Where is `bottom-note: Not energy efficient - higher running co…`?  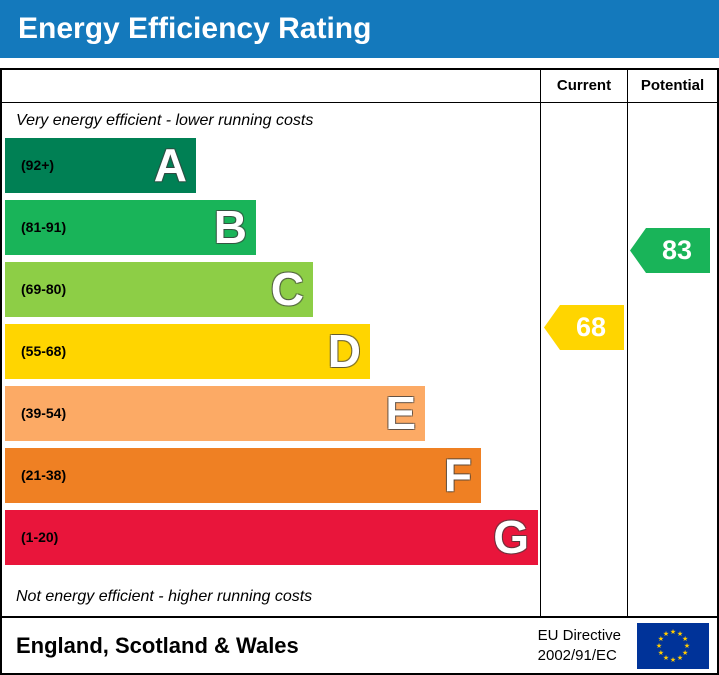
bottom-note: Not energy efficient - higher running co… is located at coordinates (164, 596).